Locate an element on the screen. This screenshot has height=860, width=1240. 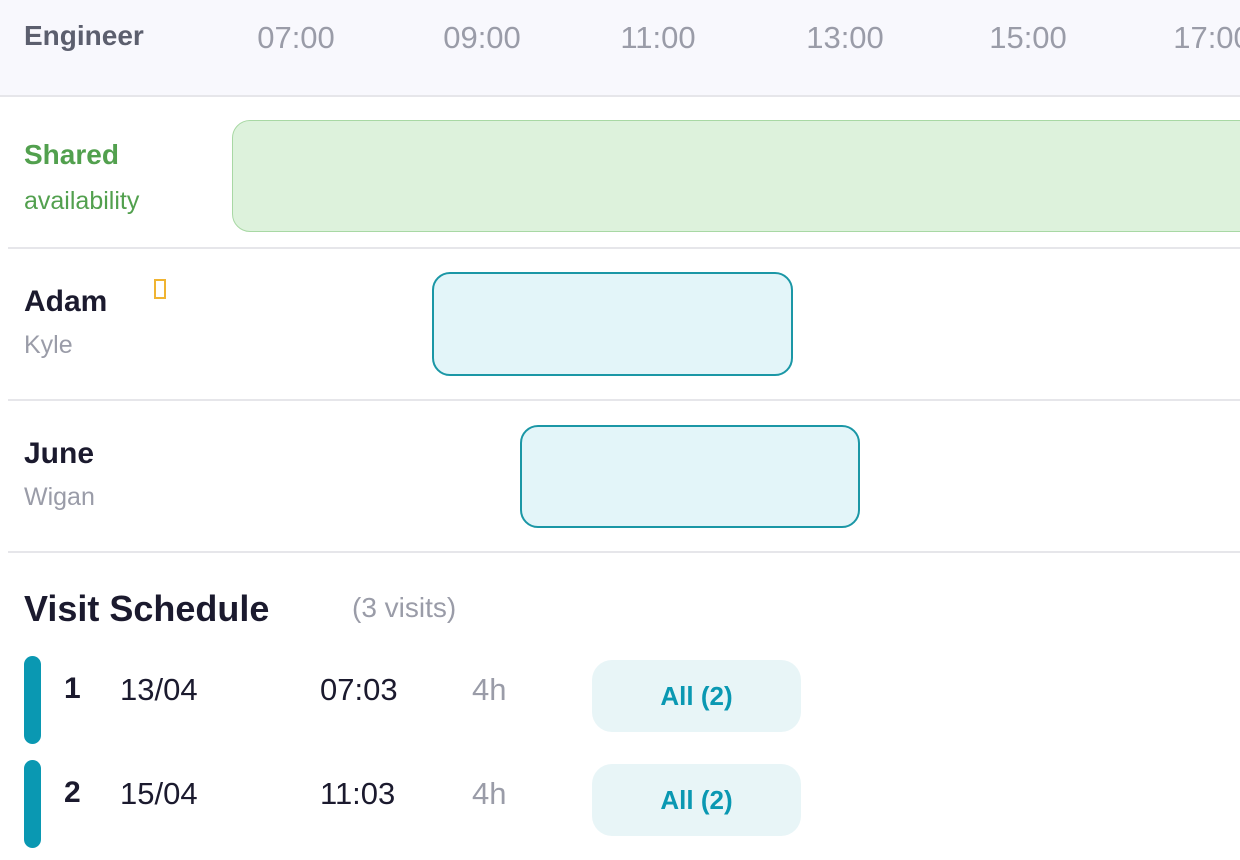
time-tick: 09:00 is located at coordinates (482, 37).